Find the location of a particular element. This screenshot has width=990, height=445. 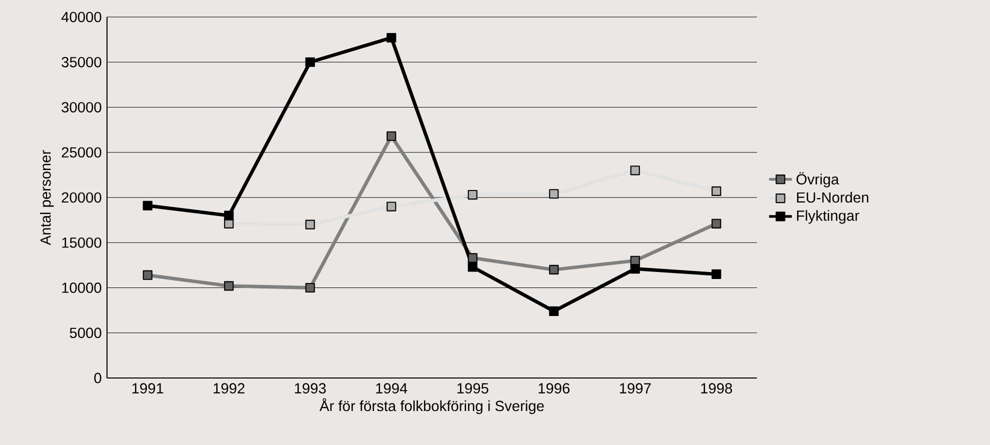

x-tick-label: 1995 is located at coordinates (472, 388).